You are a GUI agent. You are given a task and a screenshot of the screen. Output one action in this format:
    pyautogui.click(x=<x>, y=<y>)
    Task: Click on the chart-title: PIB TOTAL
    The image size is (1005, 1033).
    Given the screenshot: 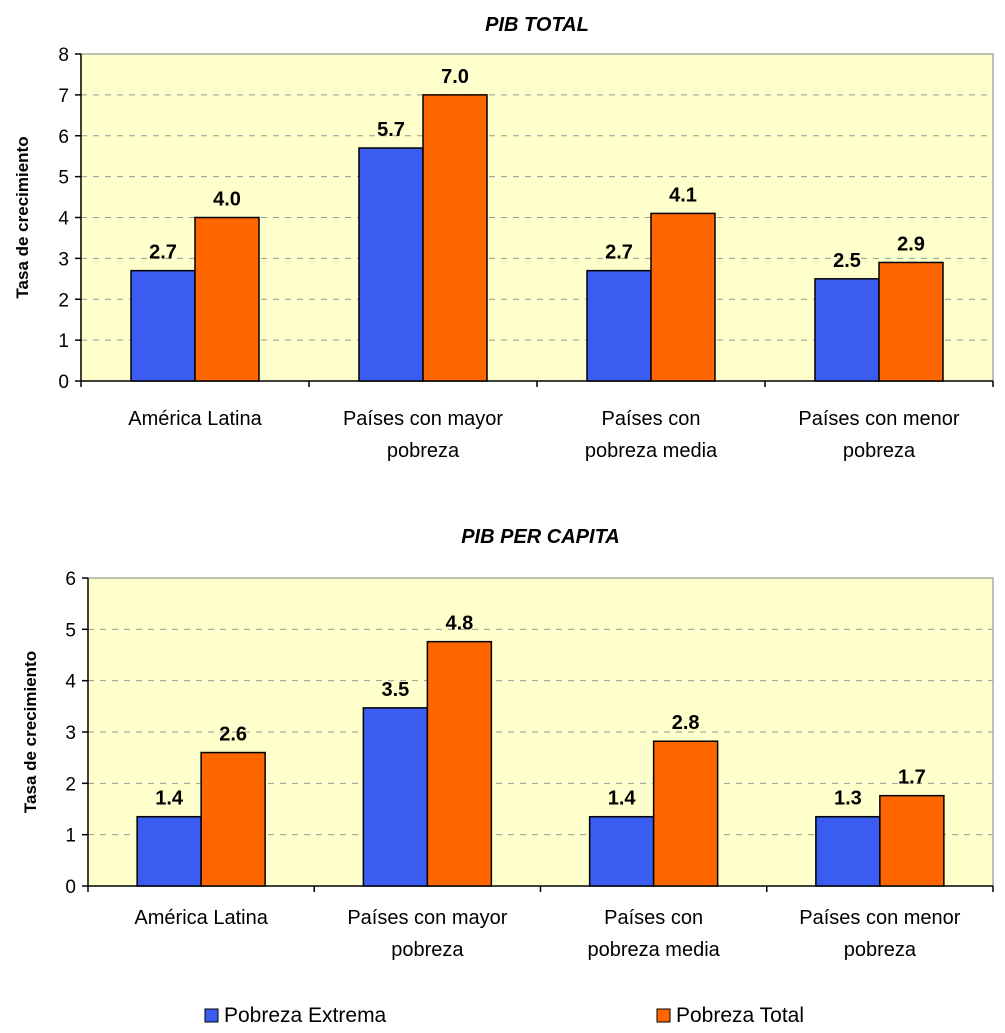 What is the action you would take?
    pyautogui.click(x=537, y=25)
    